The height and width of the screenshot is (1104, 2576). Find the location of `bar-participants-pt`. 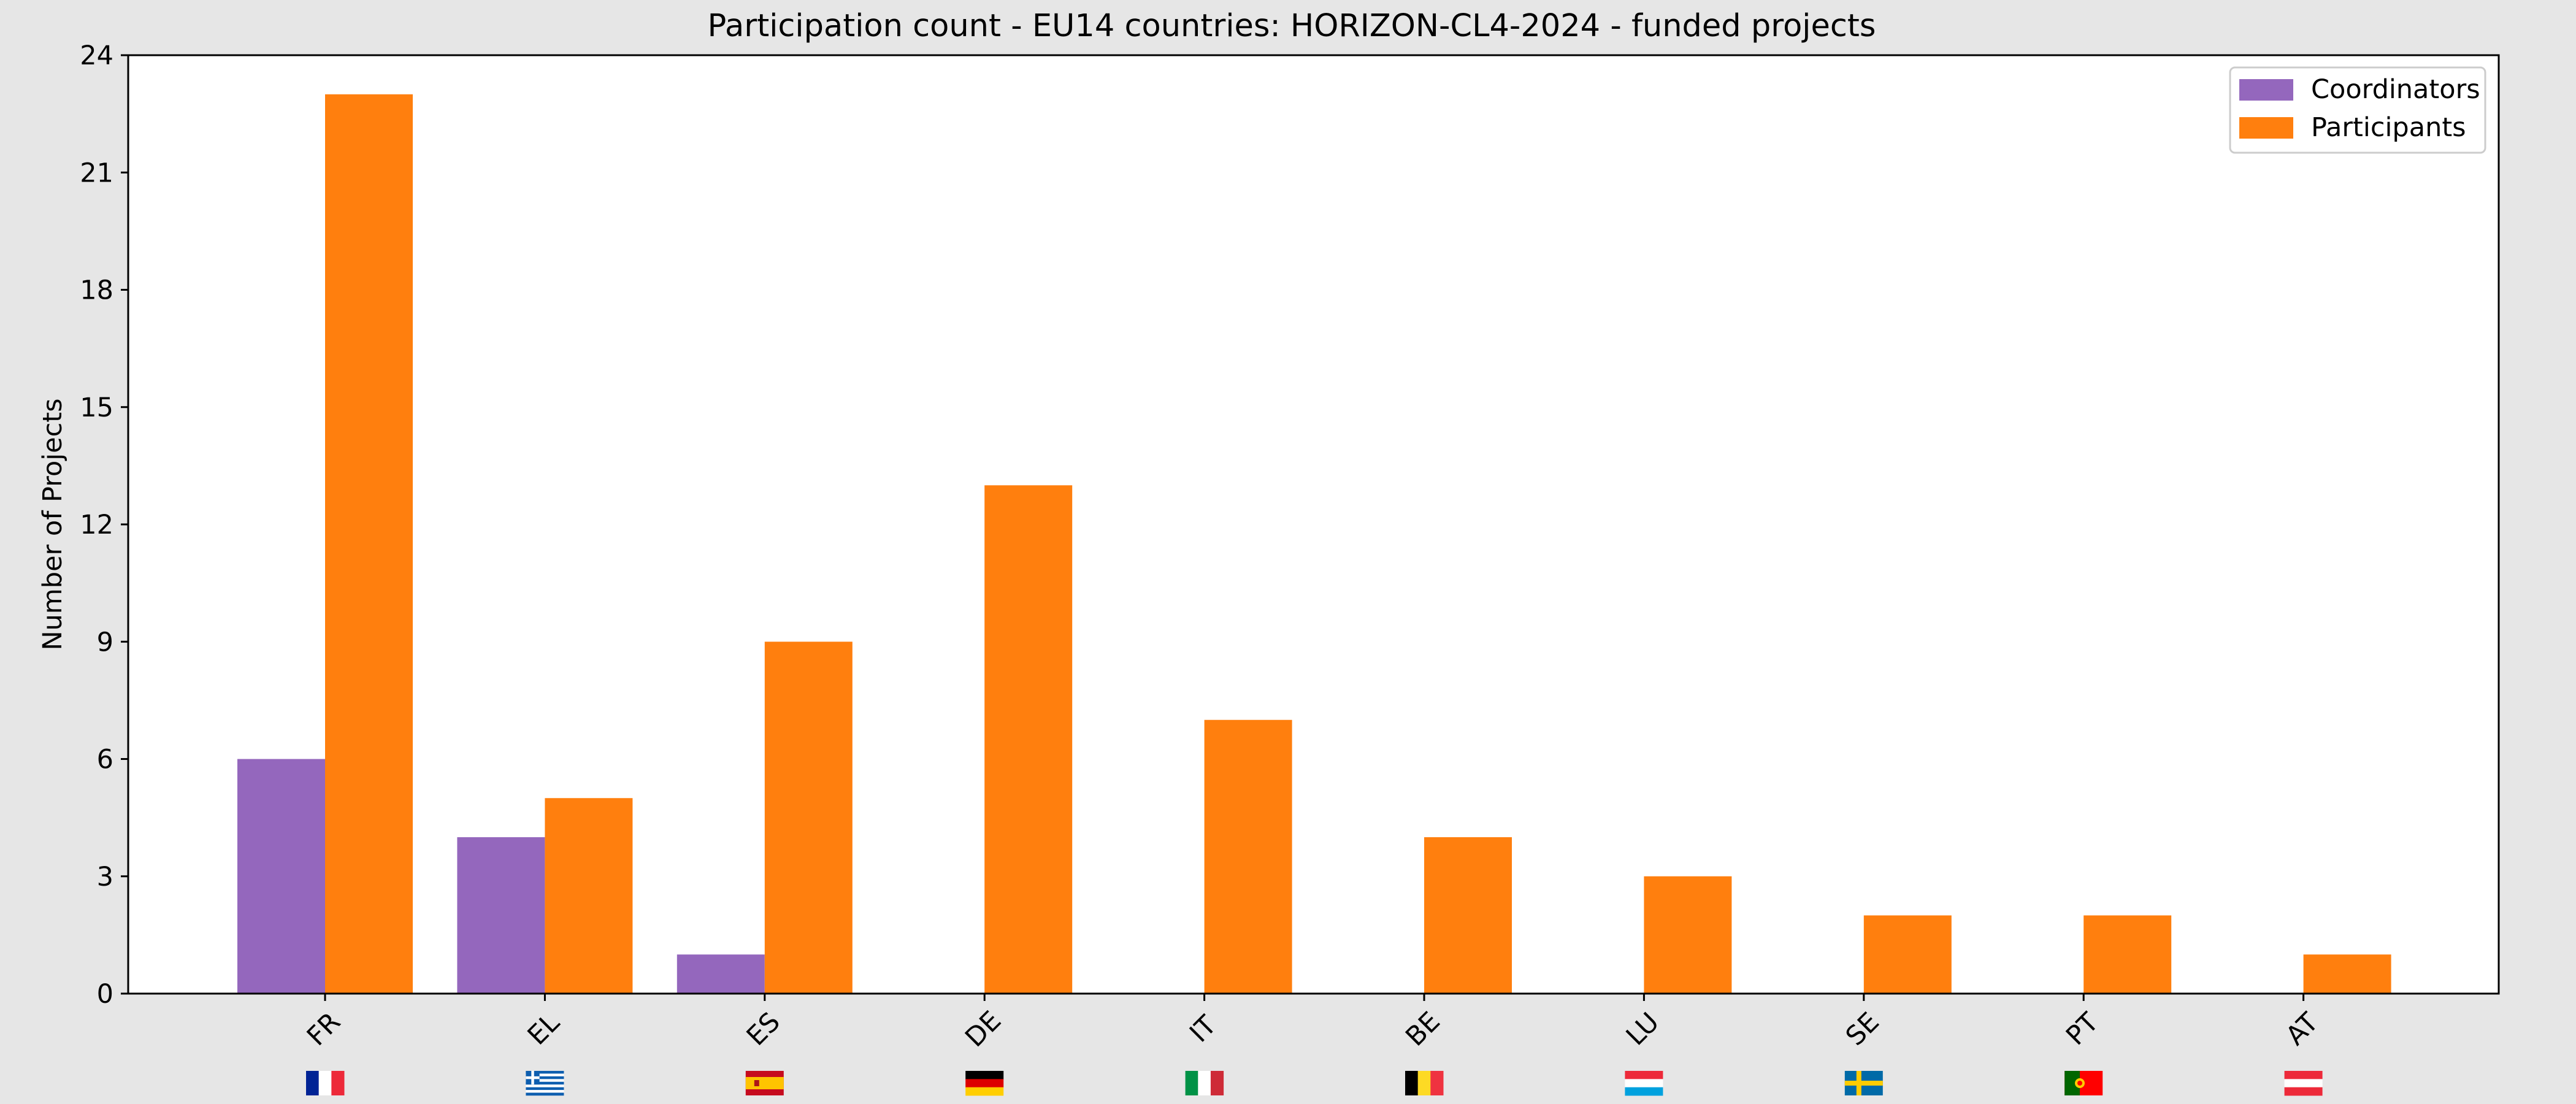

bar-participants-pt is located at coordinates (2127, 954).